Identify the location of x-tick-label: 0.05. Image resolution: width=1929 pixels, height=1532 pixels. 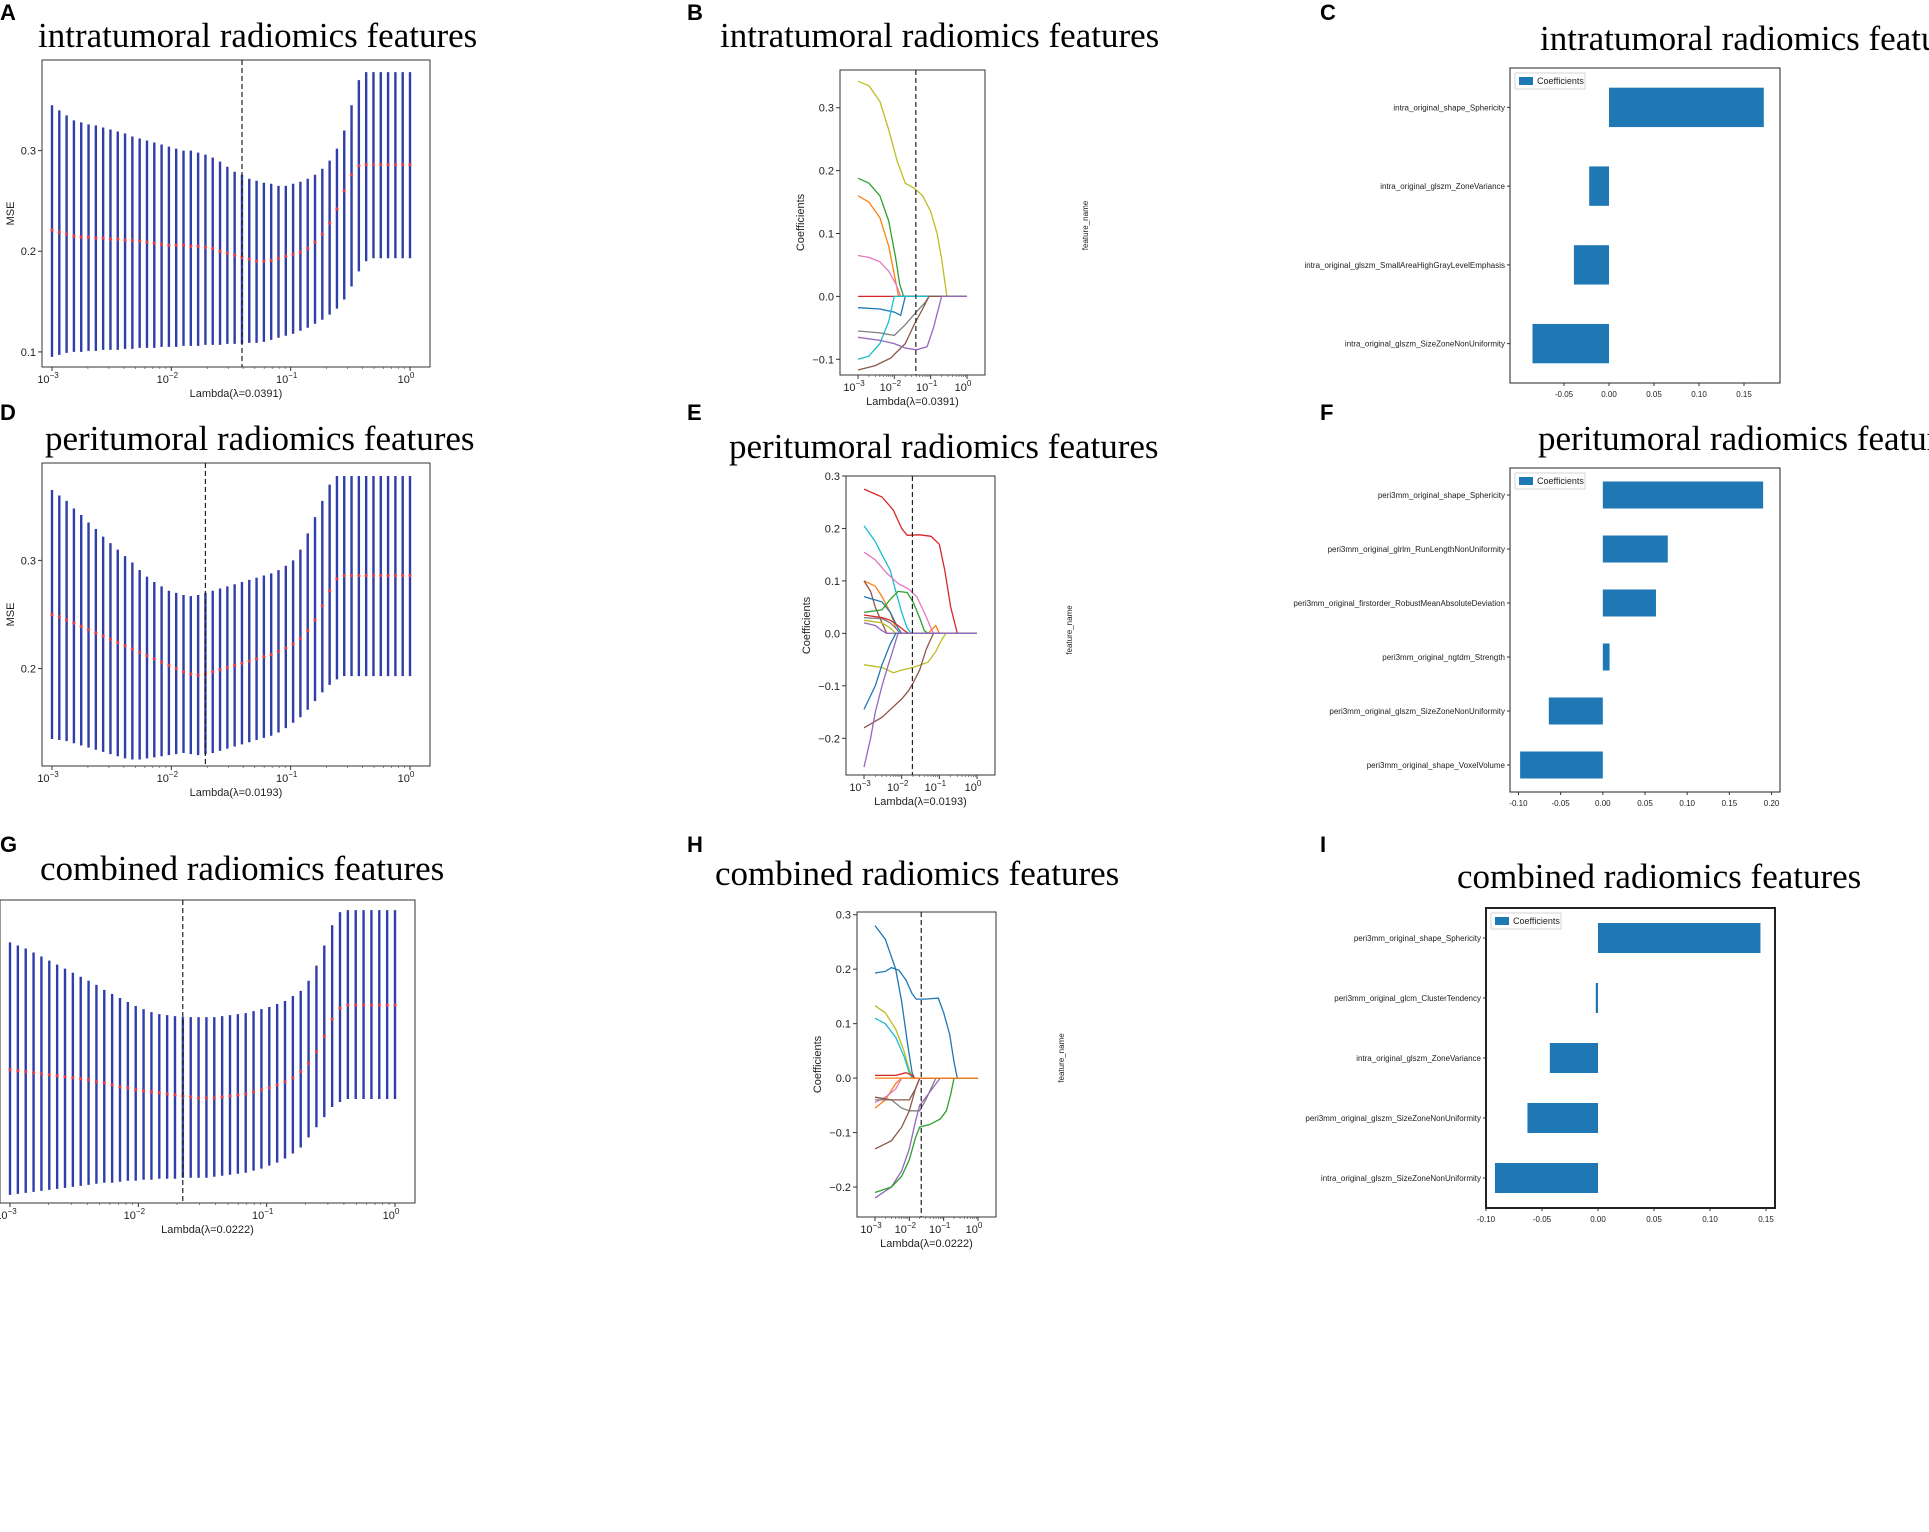
(1654, 1219).